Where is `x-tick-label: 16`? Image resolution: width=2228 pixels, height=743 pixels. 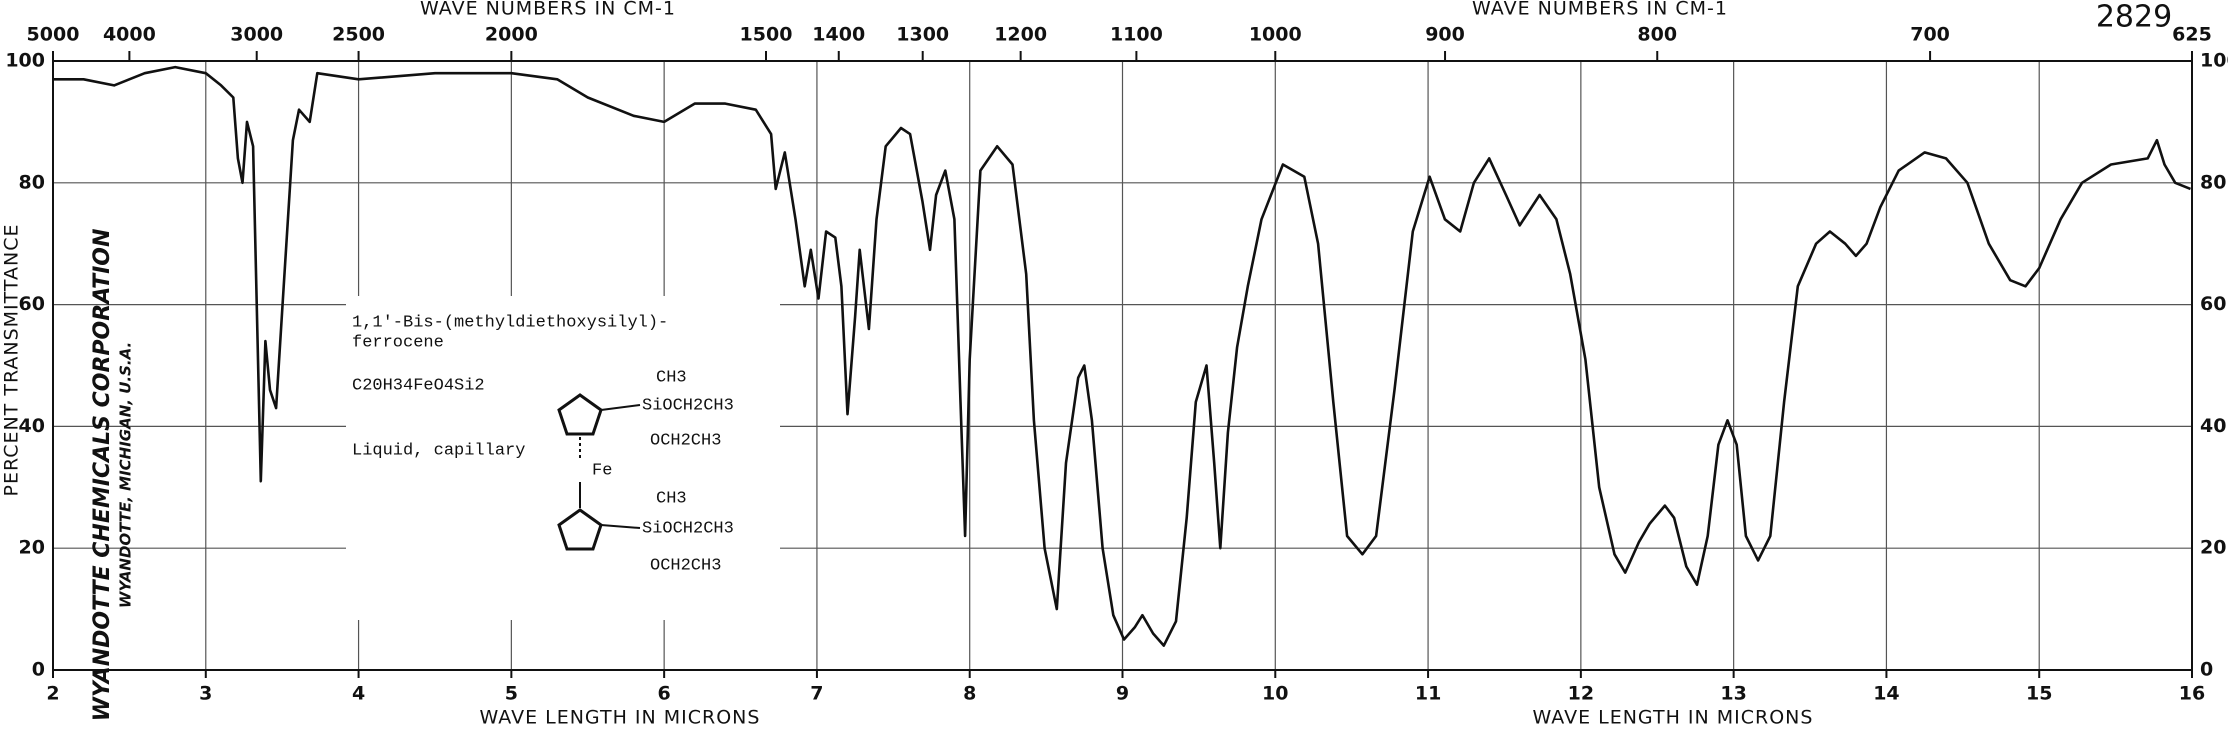
x-tick-label: 16 is located at coordinates (2192, 694).